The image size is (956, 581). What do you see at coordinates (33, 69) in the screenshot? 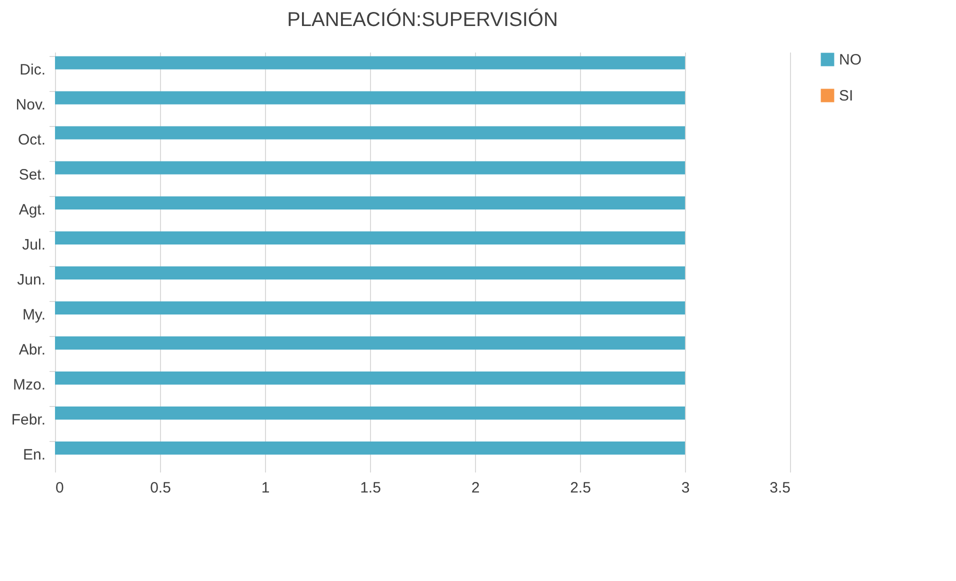
I see `y-tick-label: Dic.` at bounding box center [33, 69].